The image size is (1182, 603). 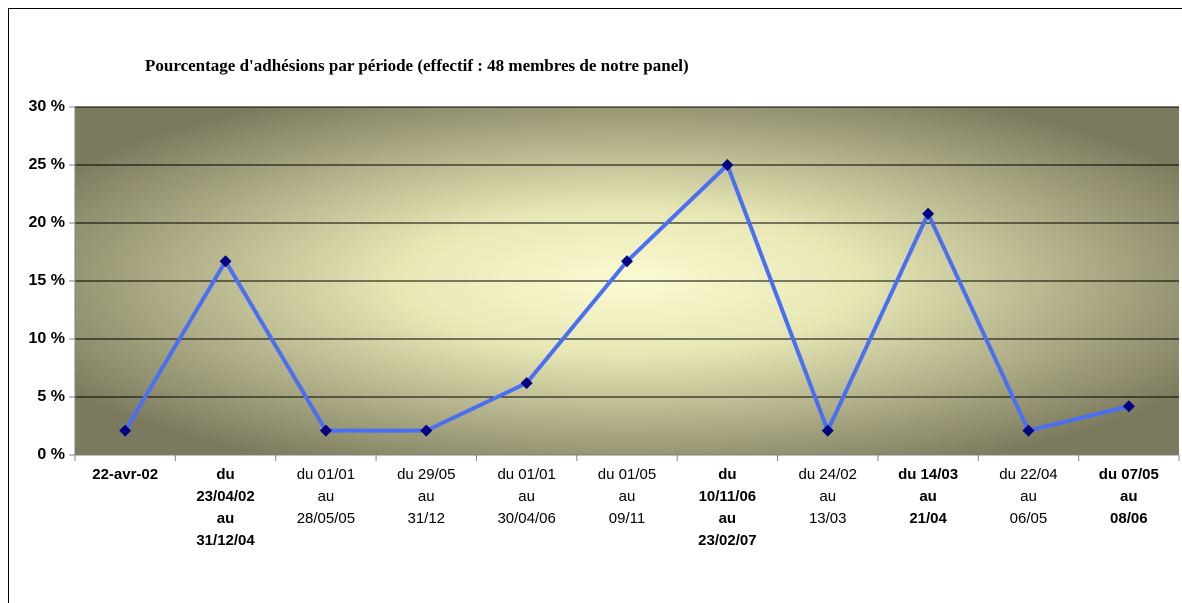 What do you see at coordinates (47, 106) in the screenshot?
I see `y-tick-label: 30 %` at bounding box center [47, 106].